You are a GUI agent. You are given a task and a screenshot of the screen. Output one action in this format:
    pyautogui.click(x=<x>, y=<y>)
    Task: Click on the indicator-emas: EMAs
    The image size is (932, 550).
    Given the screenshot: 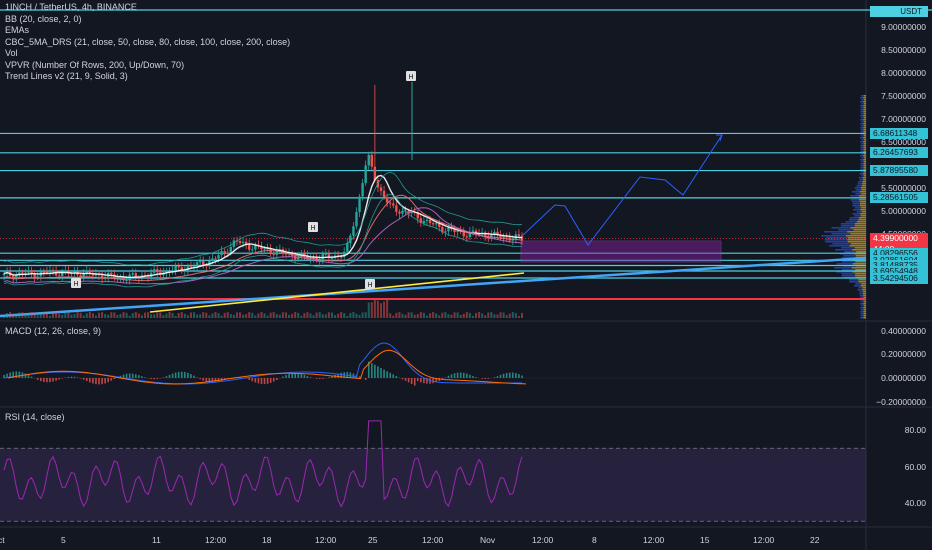 What is the action you would take?
    pyautogui.click(x=17, y=30)
    